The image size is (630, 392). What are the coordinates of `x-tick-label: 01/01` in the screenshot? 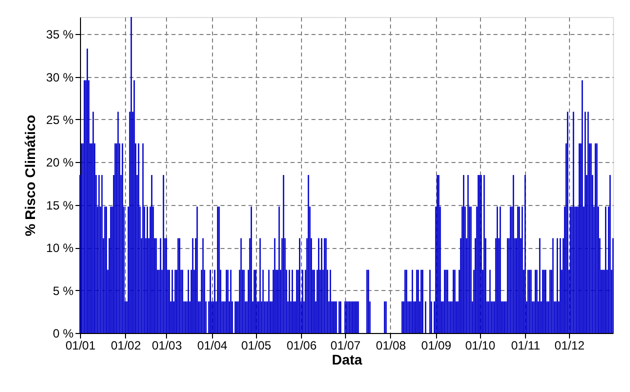 It's located at (80, 345).